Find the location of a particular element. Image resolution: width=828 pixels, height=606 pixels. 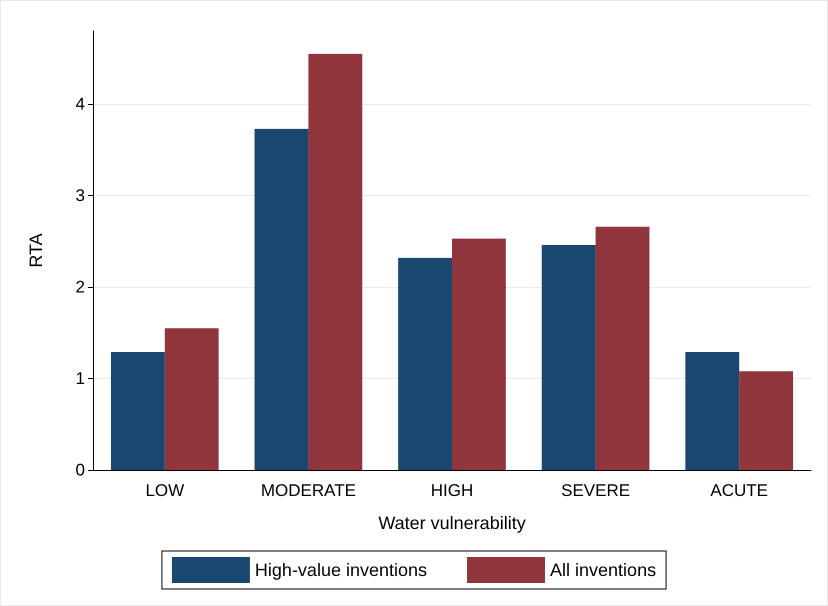

x-tick-label: SEVERE is located at coordinates (595, 490).